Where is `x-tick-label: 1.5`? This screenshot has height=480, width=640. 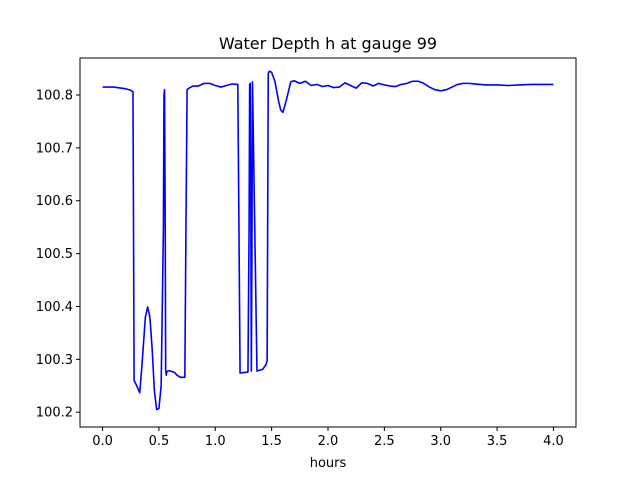
x-tick-label: 1.5 is located at coordinates (271, 441).